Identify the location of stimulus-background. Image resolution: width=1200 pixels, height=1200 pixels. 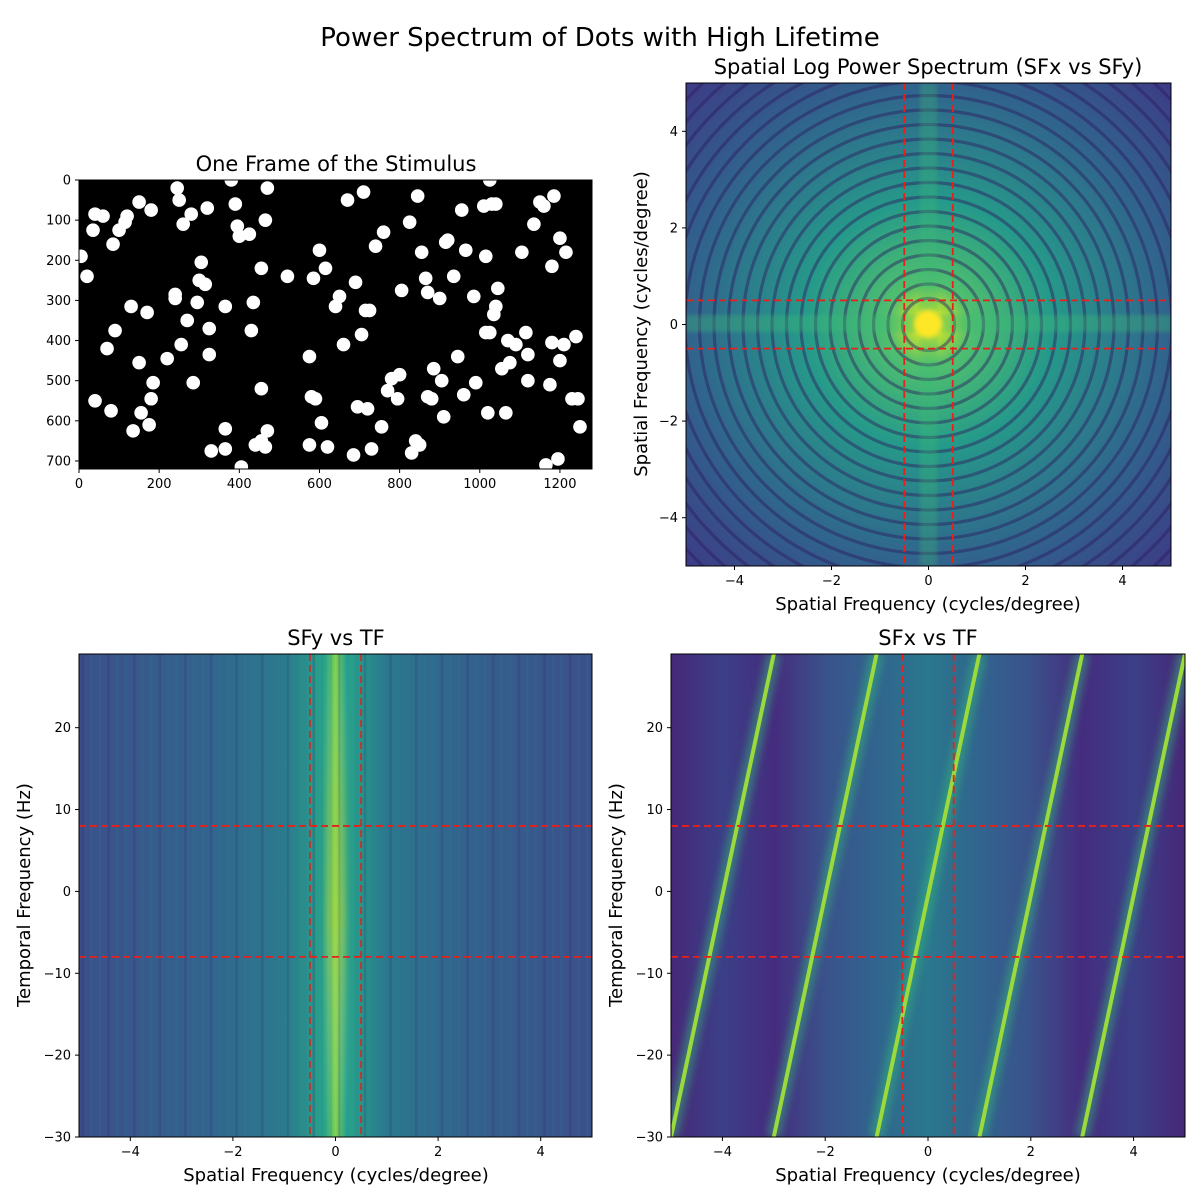
(335, 324).